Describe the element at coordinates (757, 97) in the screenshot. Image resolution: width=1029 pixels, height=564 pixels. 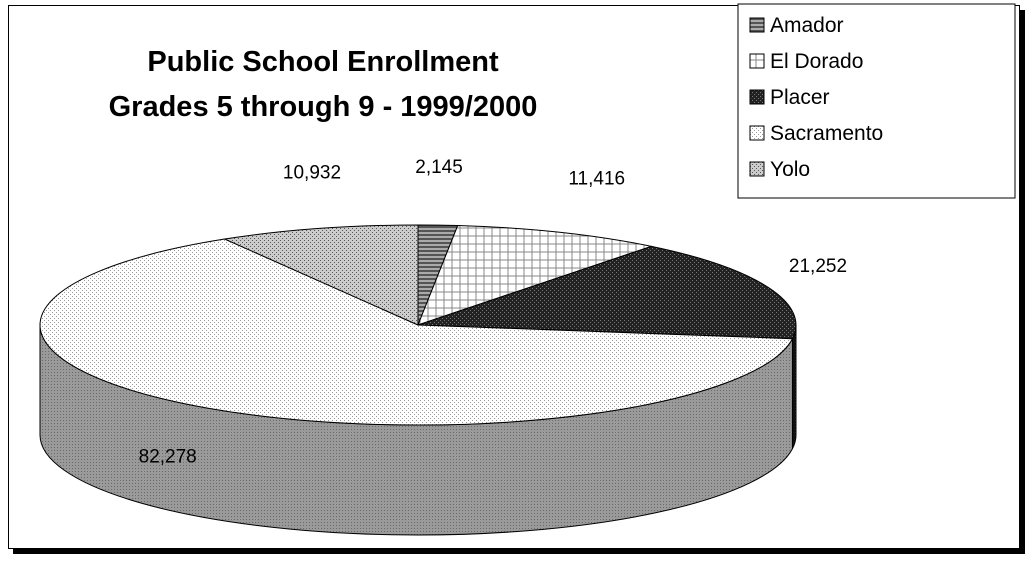
I see `legend-swatch-placer` at that location.